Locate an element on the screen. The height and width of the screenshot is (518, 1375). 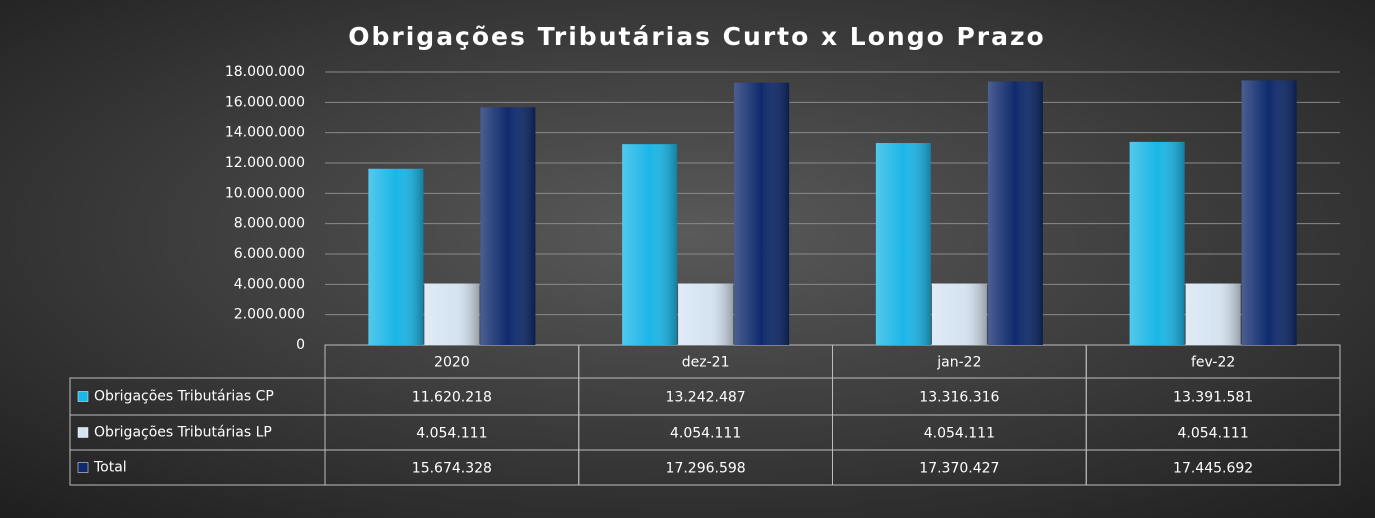
y-tick-label: 10.000.000 is located at coordinates (265, 193).